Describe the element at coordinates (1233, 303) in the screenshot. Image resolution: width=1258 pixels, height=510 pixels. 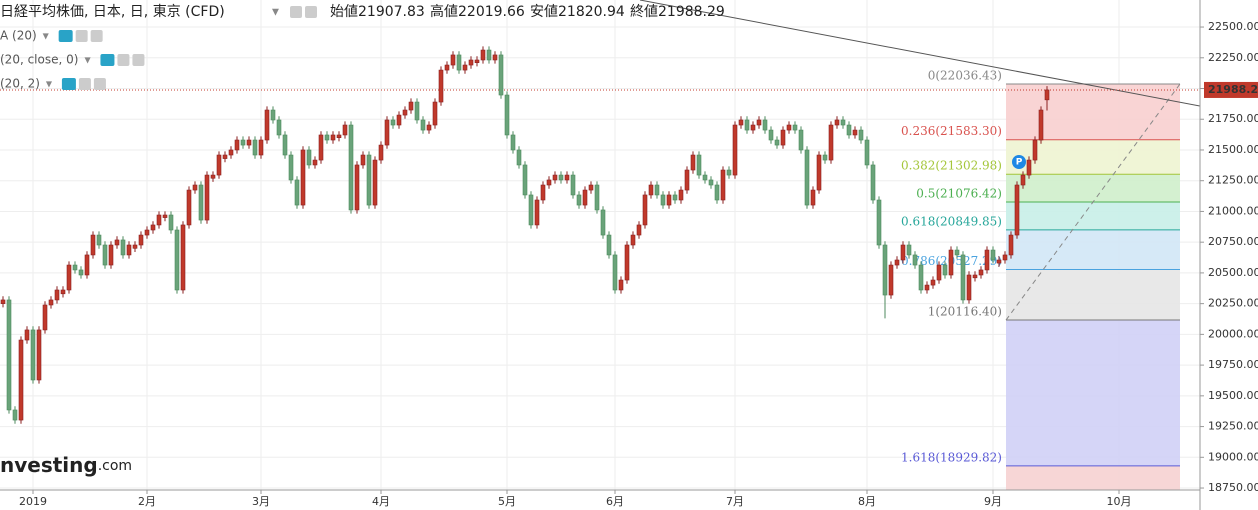
I see `y-tick-label: 20250.00` at that location.